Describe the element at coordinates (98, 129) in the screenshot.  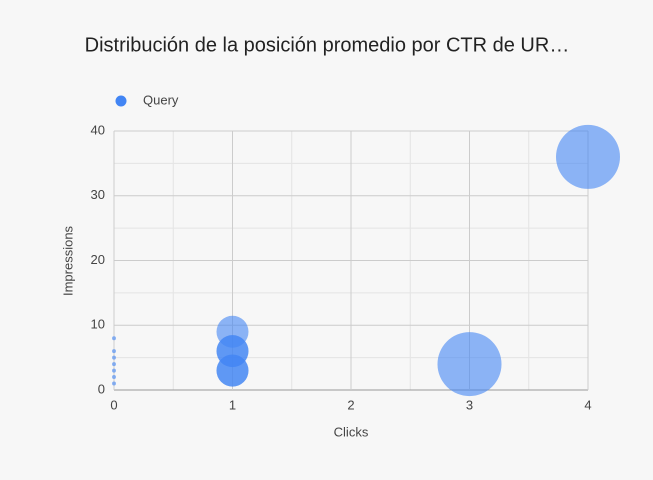
I see `y-tick-label: 40` at that location.